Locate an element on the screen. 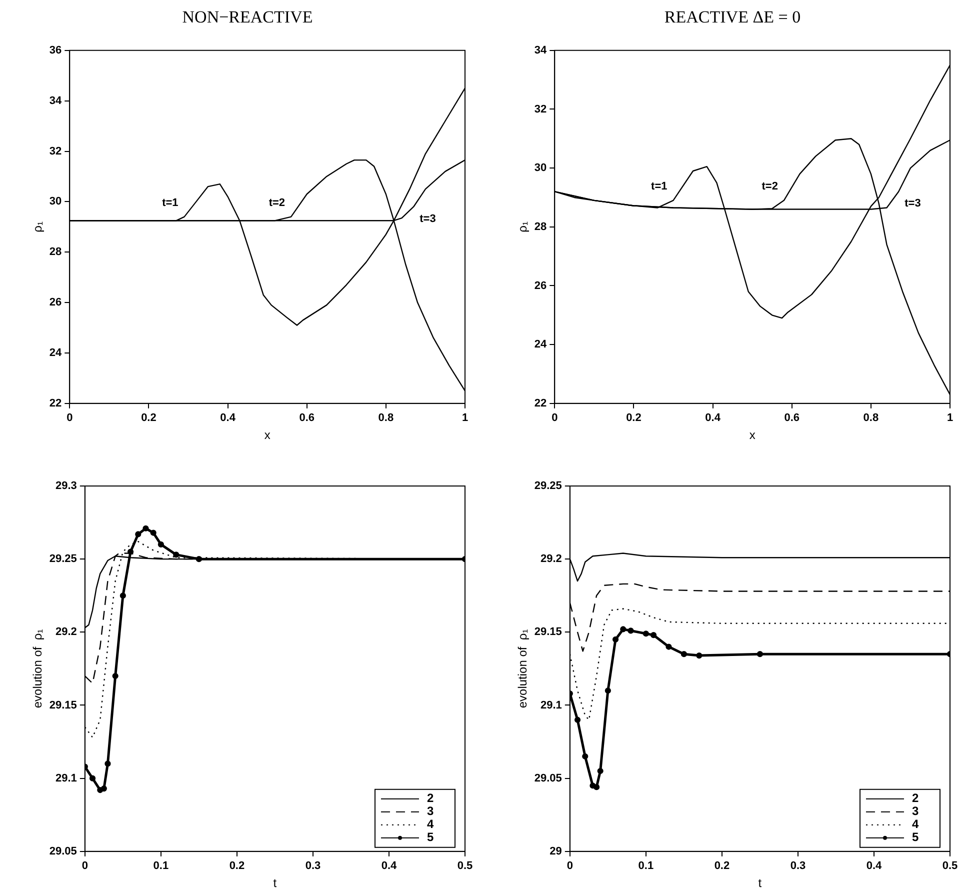 Image resolution: width=970 pixels, height=896 pixels. y-tick-label: 29.3 is located at coordinates (66, 486).